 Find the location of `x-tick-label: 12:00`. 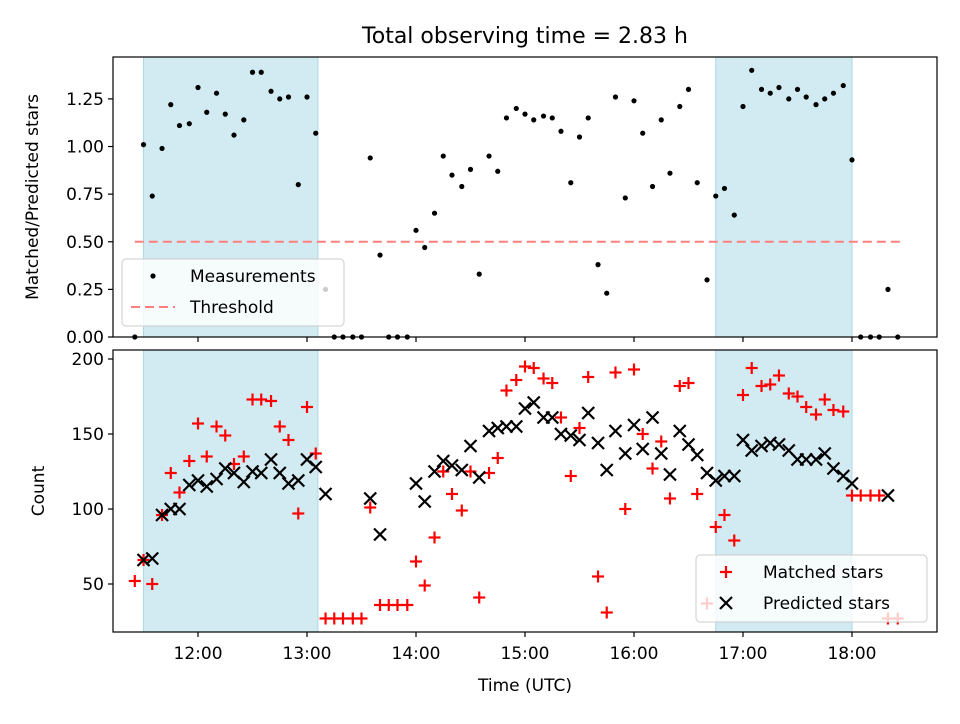

x-tick-label: 12:00 is located at coordinates (198, 654).